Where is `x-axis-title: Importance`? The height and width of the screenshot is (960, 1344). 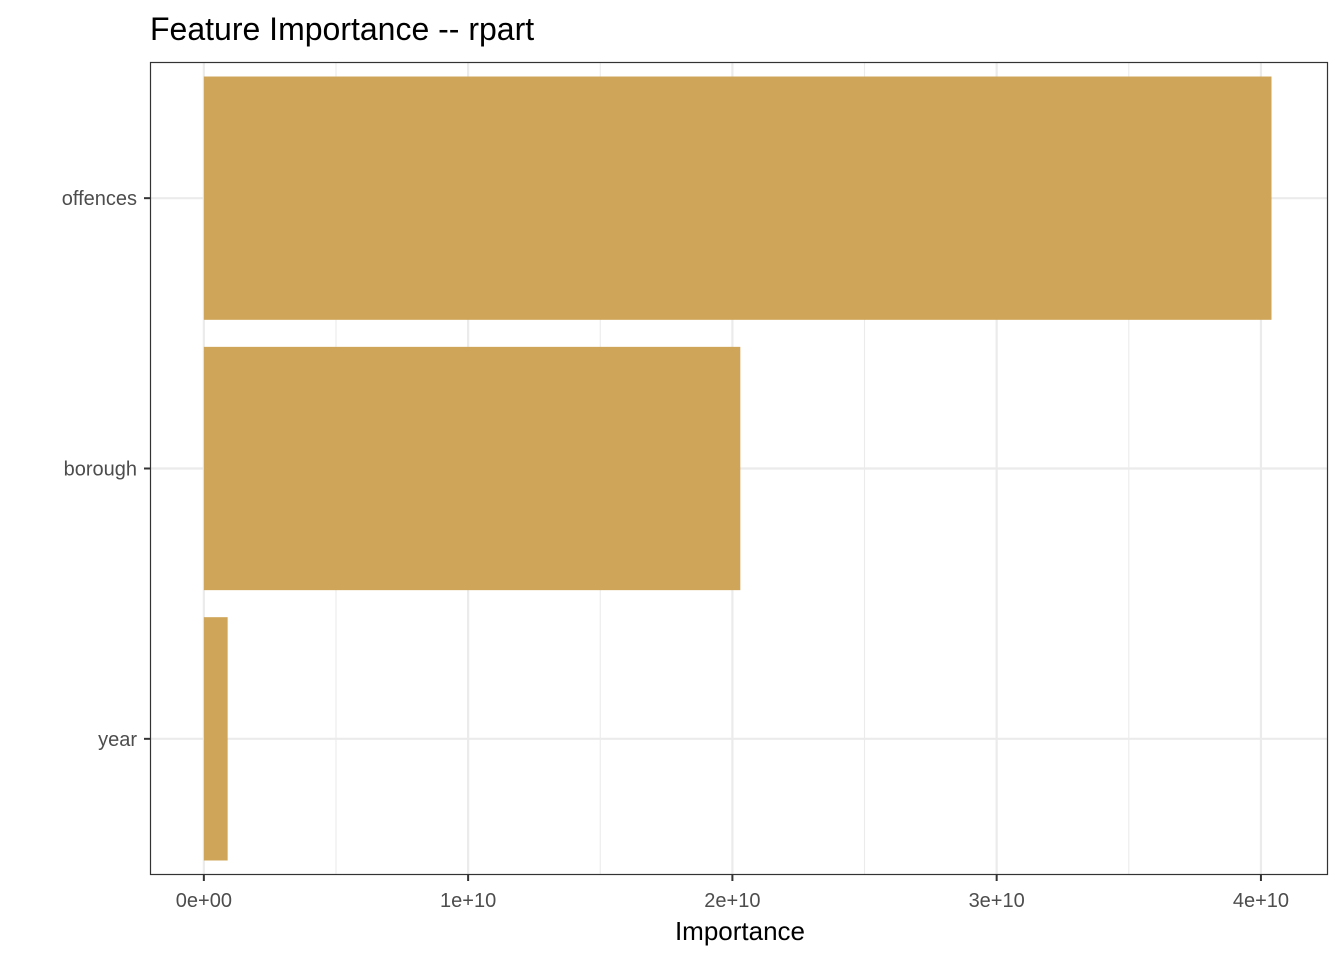
x-axis-title: Importance is located at coordinates (740, 931).